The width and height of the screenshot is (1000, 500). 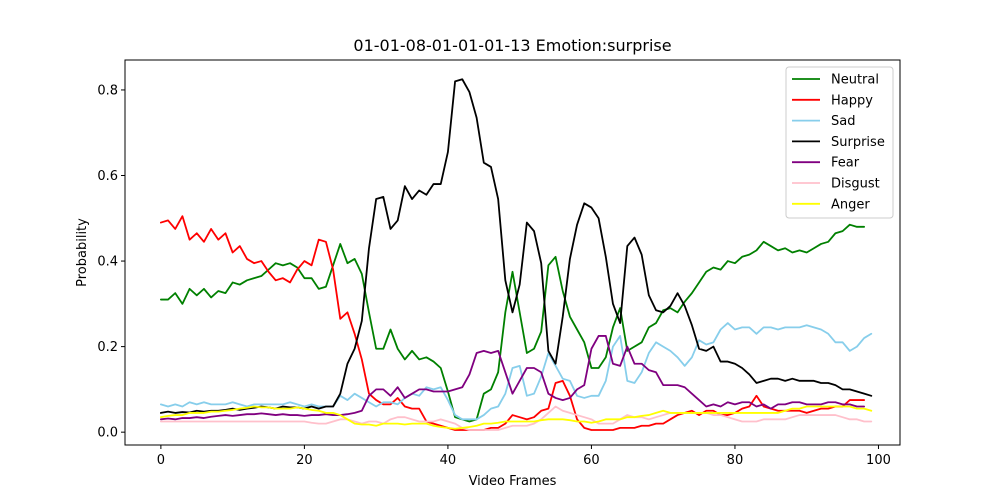 I want to click on legend-label-fear: Fear, so click(x=845, y=163).